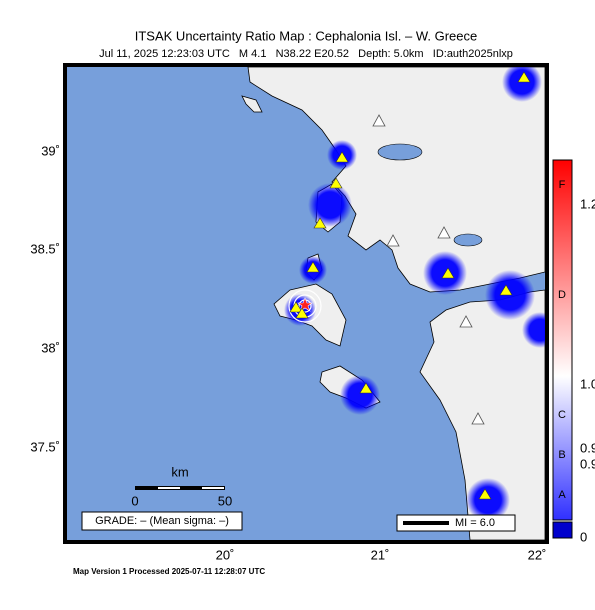 Image resolution: width=595 pixels, height=610 pixels. What do you see at coordinates (468, 240) in the screenshot?
I see `lake` at bounding box center [468, 240].